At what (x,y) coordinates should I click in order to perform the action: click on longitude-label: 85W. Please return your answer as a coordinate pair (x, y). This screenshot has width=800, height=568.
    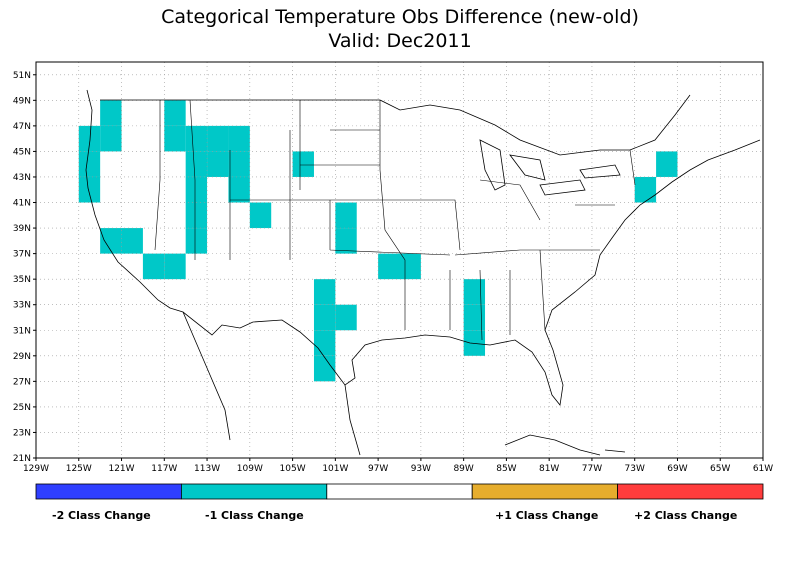
    Looking at the image, I should click on (506, 469).